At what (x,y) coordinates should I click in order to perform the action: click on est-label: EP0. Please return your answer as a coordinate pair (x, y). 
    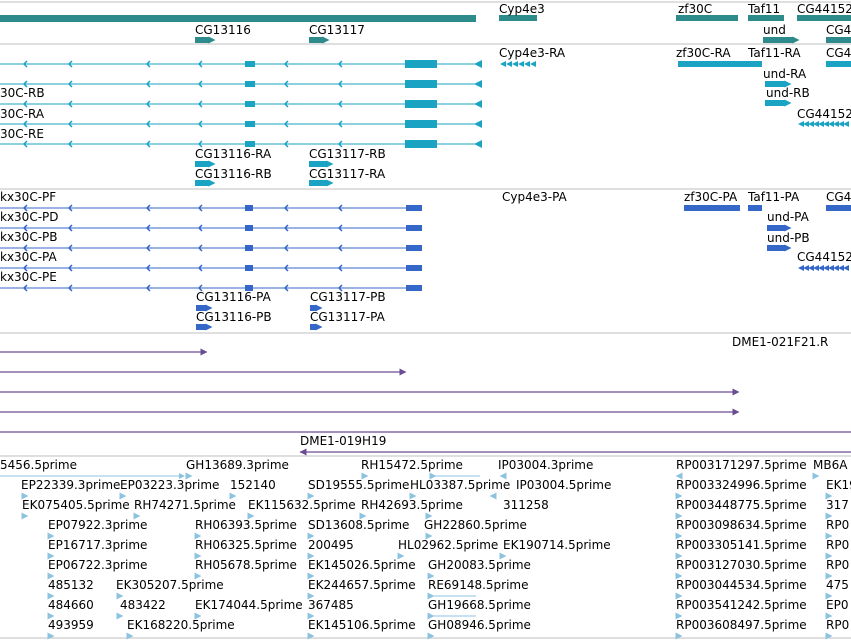
    Looking at the image, I should click on (837, 605).